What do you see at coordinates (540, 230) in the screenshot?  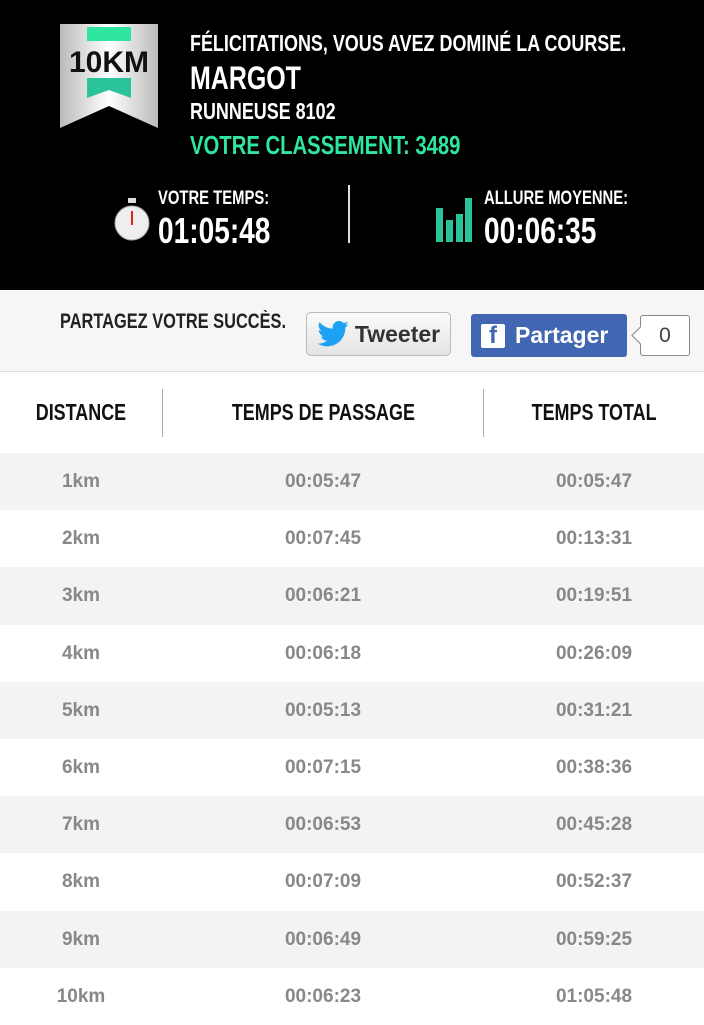 I see `pace-value: 00:06:35` at bounding box center [540, 230].